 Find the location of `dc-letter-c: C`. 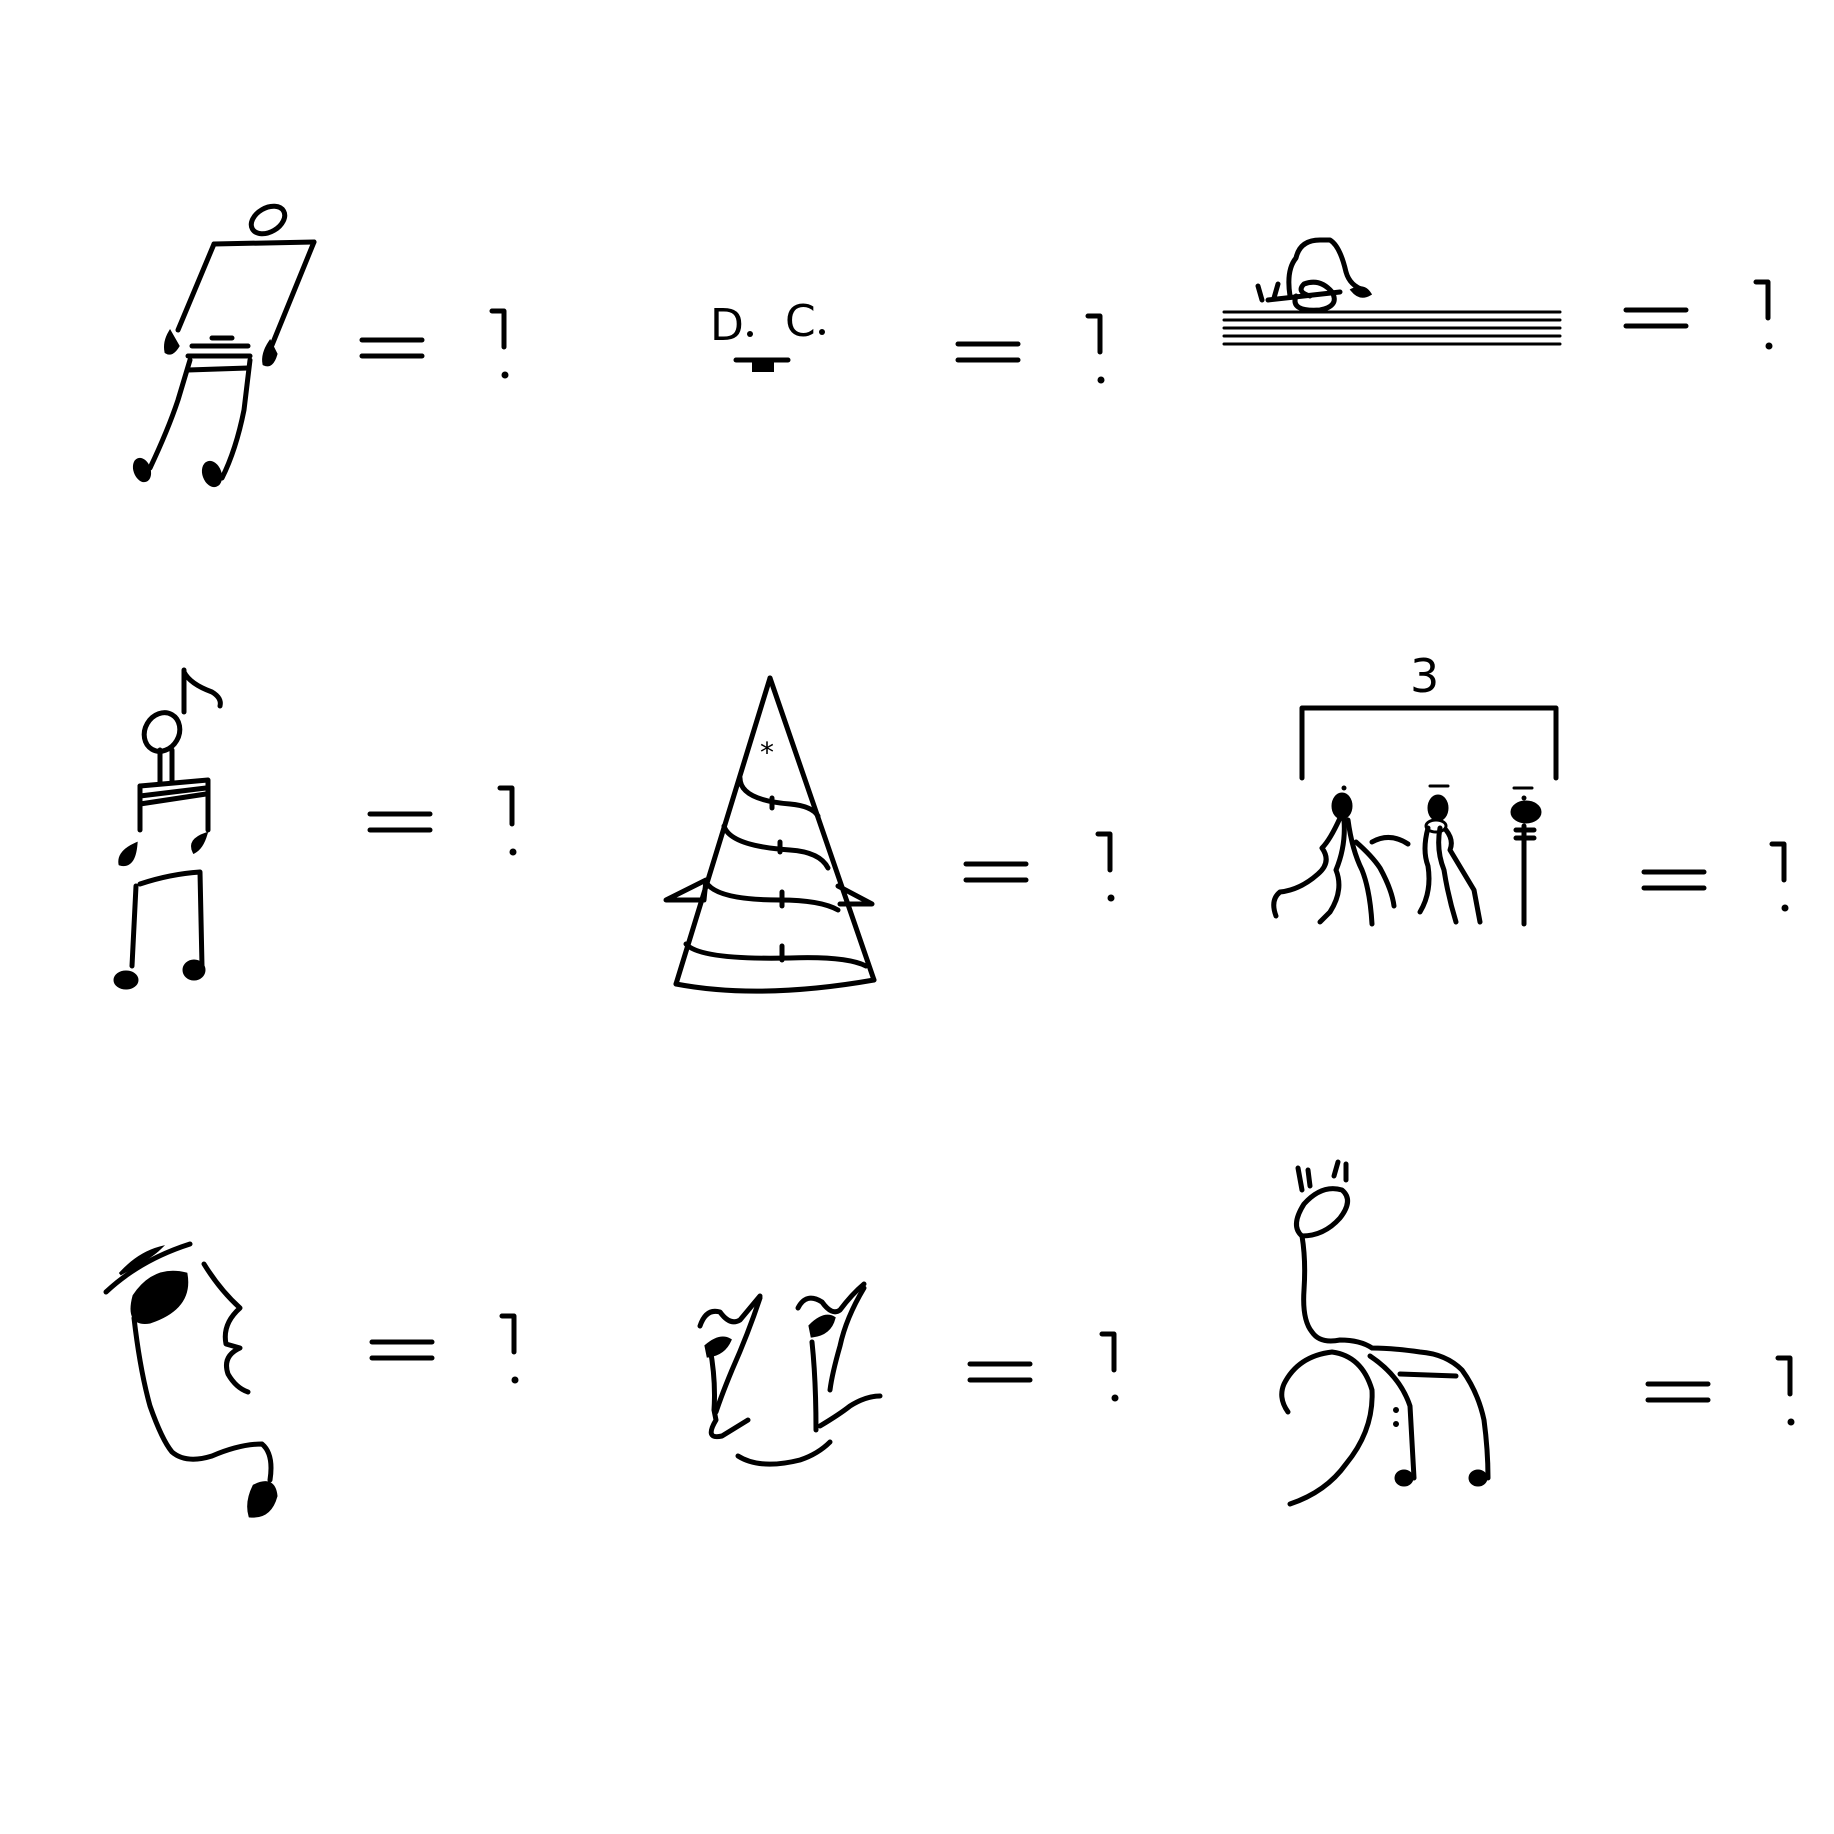

dc-letter-c: C is located at coordinates (800, 321).